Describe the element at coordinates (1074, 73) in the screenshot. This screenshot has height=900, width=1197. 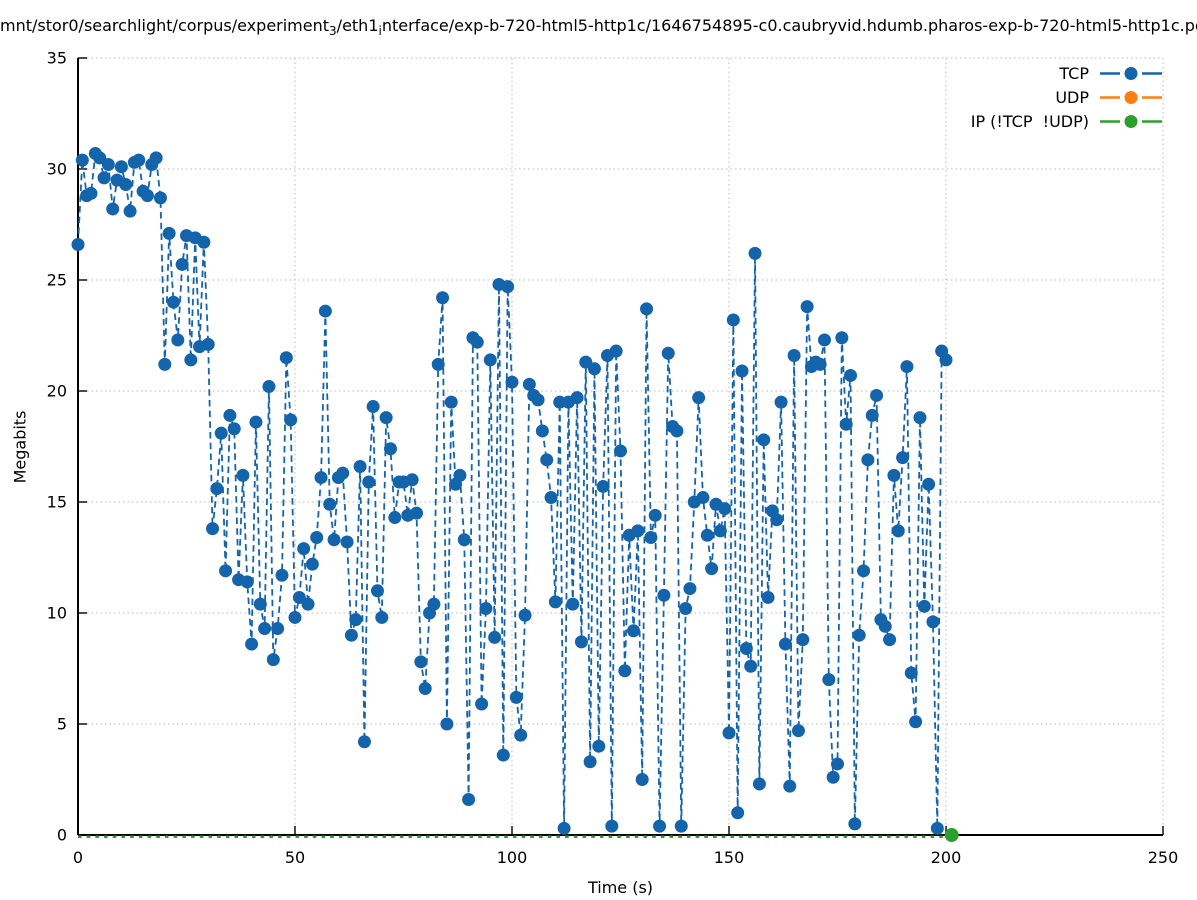
I see `legend-label: TCP` at that location.